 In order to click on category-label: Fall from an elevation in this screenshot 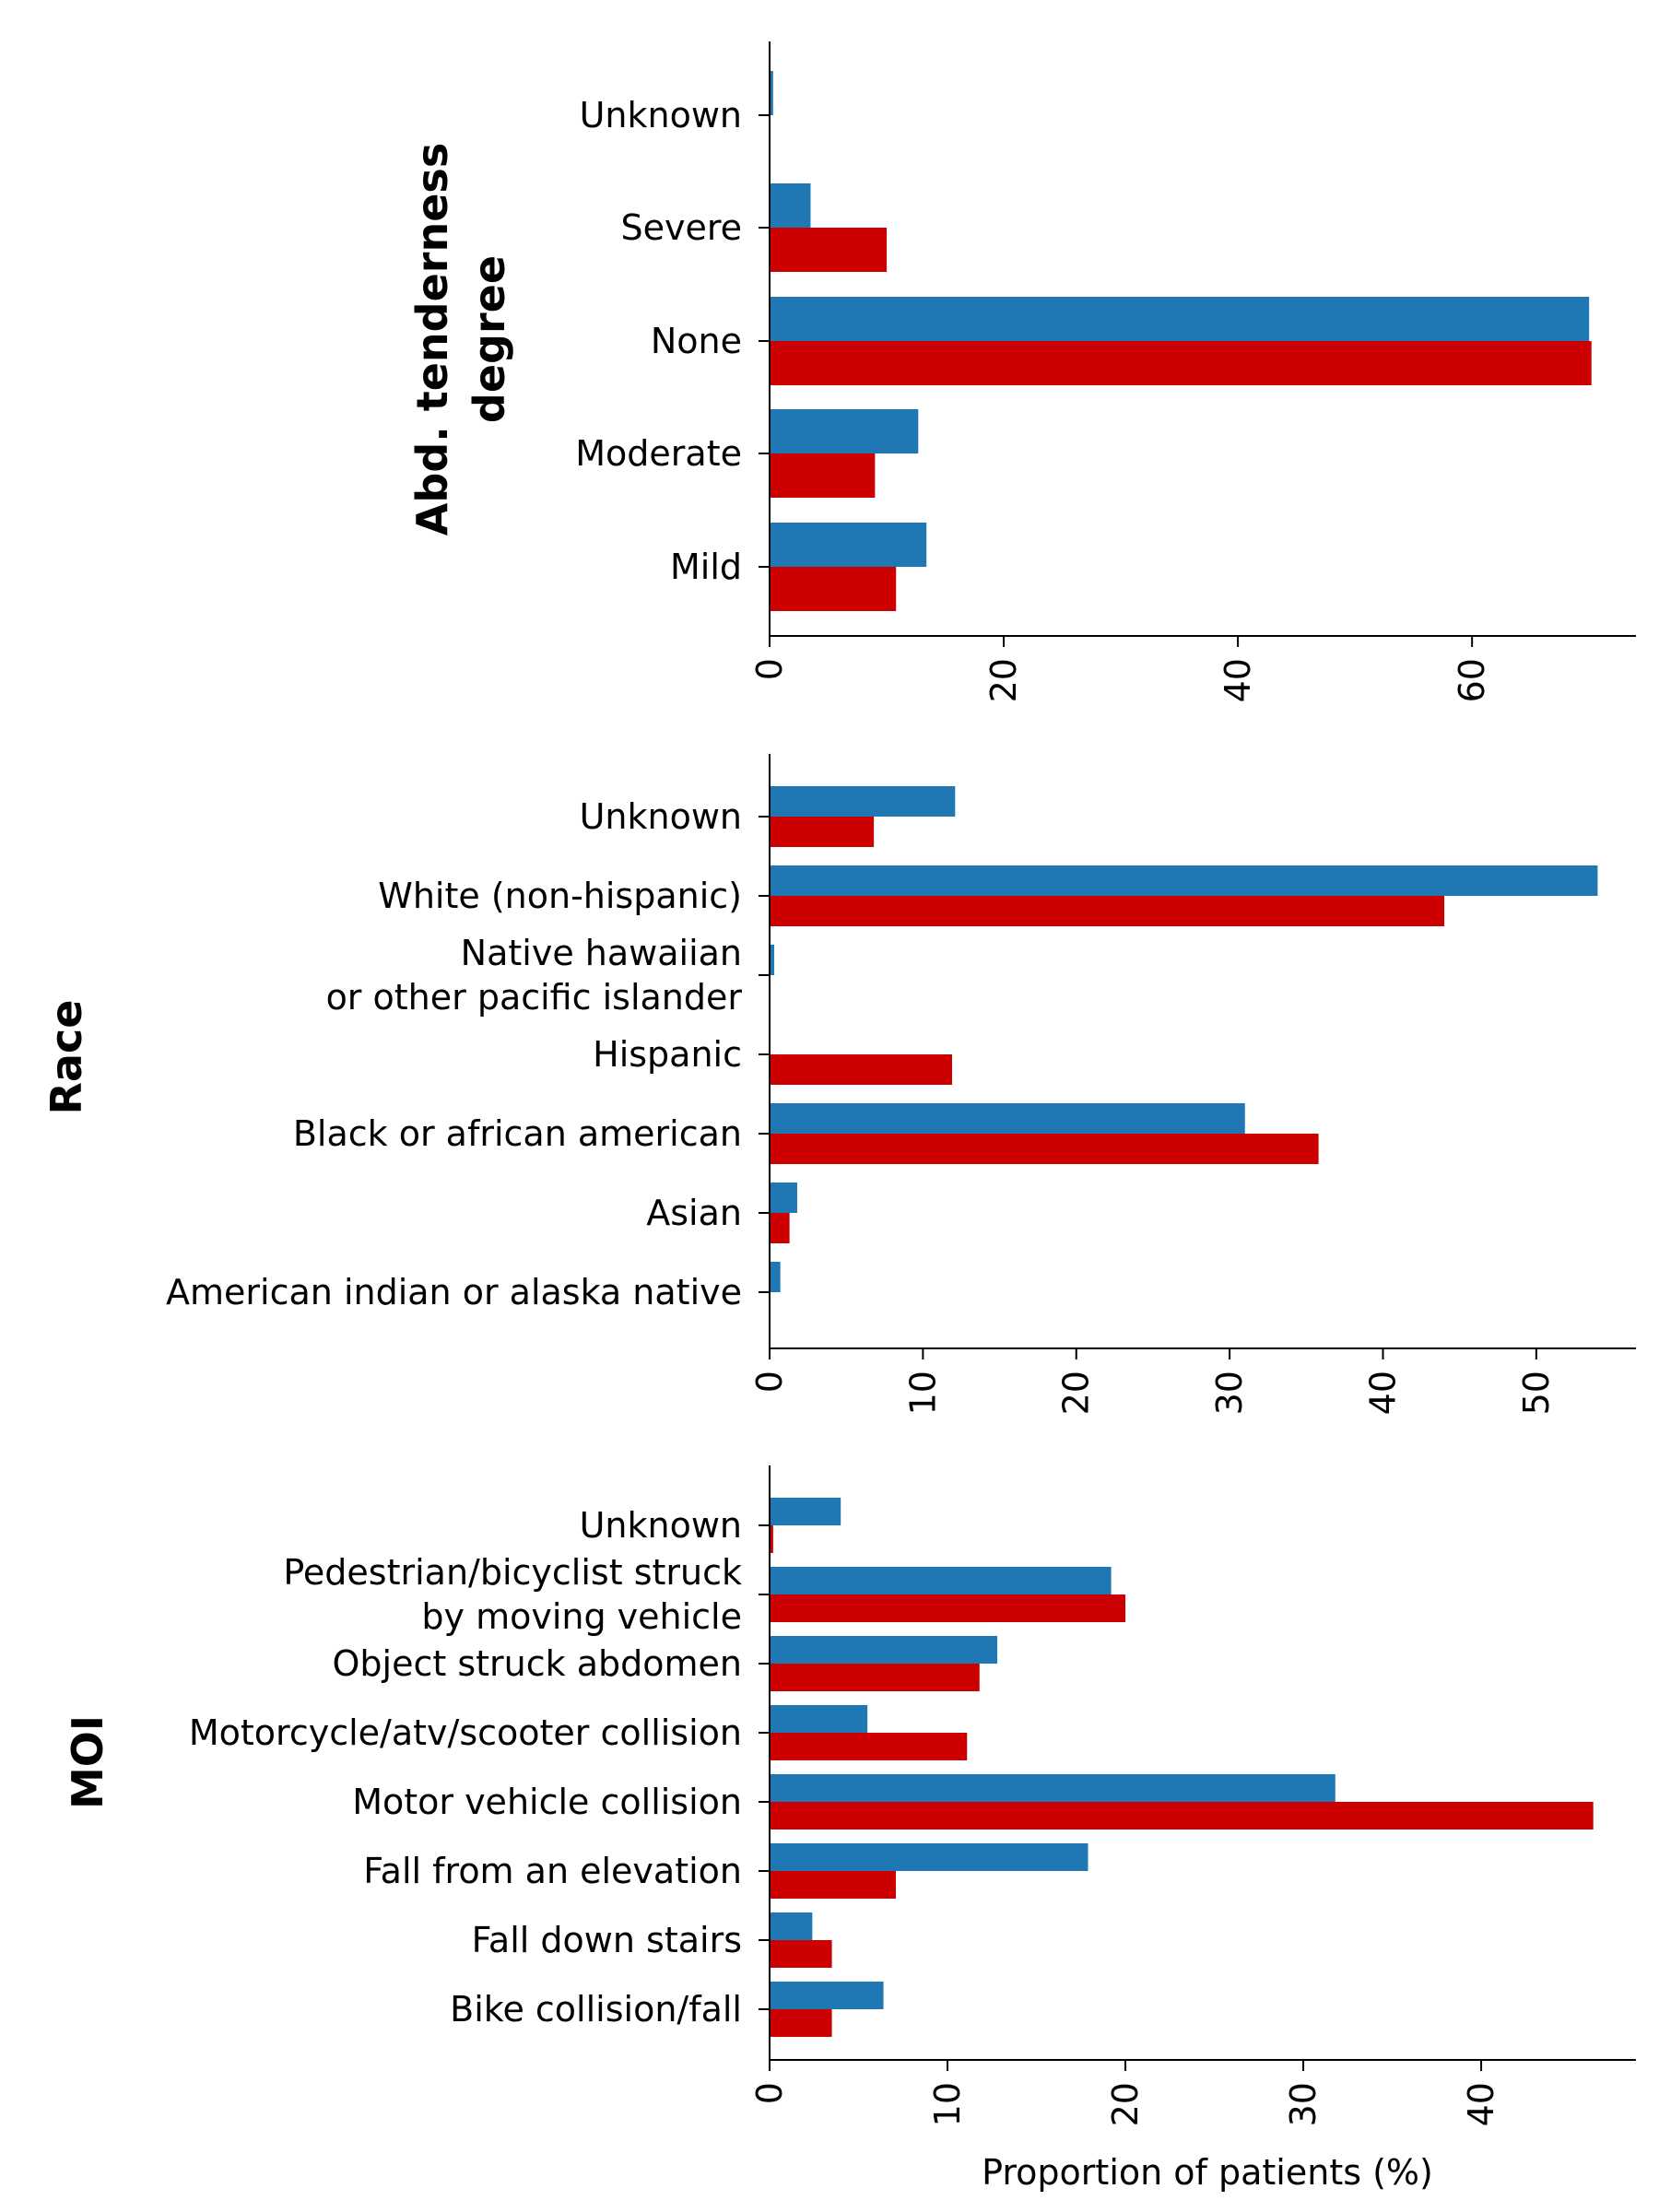, I will do `click(552, 1871)`.